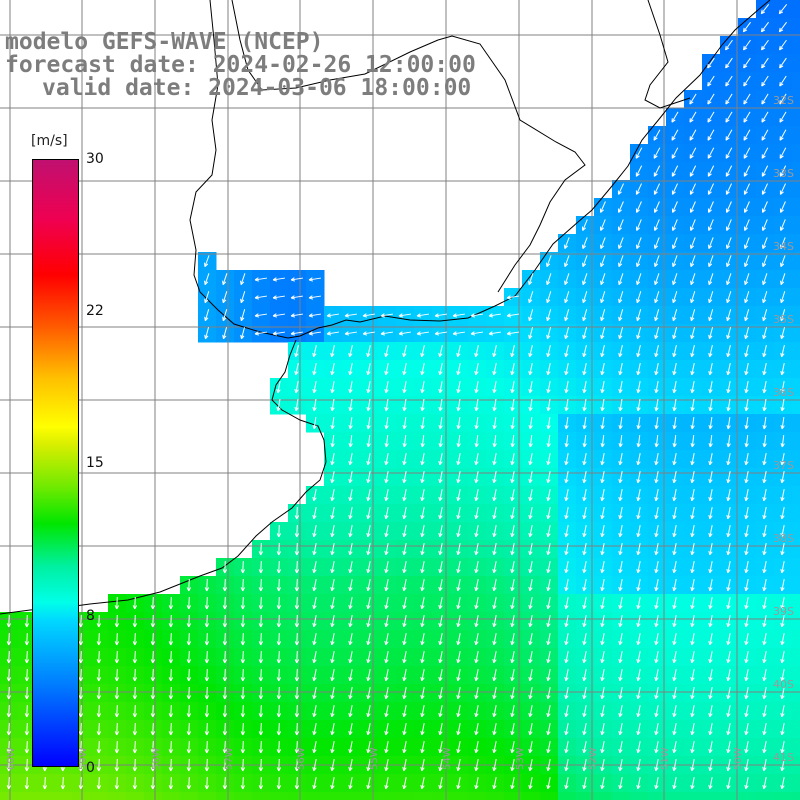 The height and width of the screenshot is (800, 800). Describe the element at coordinates (164, 42) in the screenshot. I see `model-title: modelo GEFS-WAVE (NCEP)` at that location.